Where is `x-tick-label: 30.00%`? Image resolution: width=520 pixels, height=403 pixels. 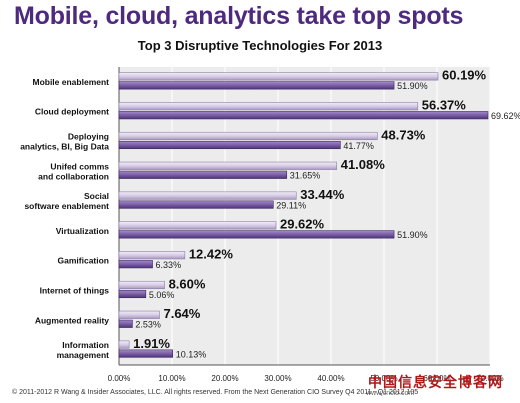
x-tick-label: 30.00% is located at coordinates (277, 378).